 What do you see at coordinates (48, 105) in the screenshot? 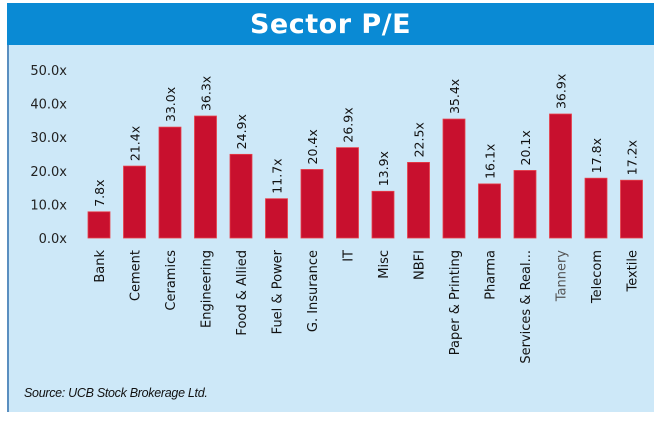
I see `y-tick-label: 40.0x` at bounding box center [48, 105].